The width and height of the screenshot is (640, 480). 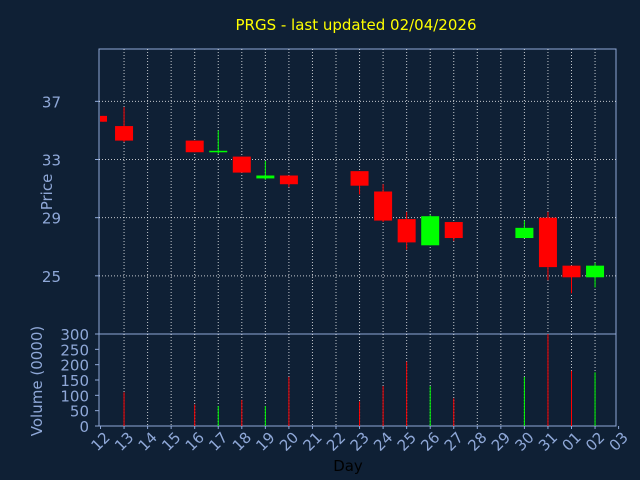 What do you see at coordinates (84, 427) in the screenshot?
I see `volume-tick-label: 0` at bounding box center [84, 427].